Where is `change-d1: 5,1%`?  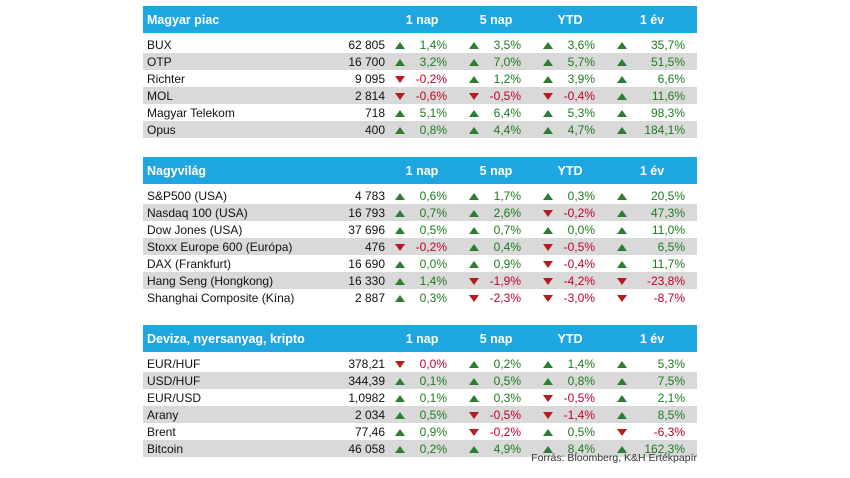 change-d1: 5,1% is located at coordinates (437, 112).